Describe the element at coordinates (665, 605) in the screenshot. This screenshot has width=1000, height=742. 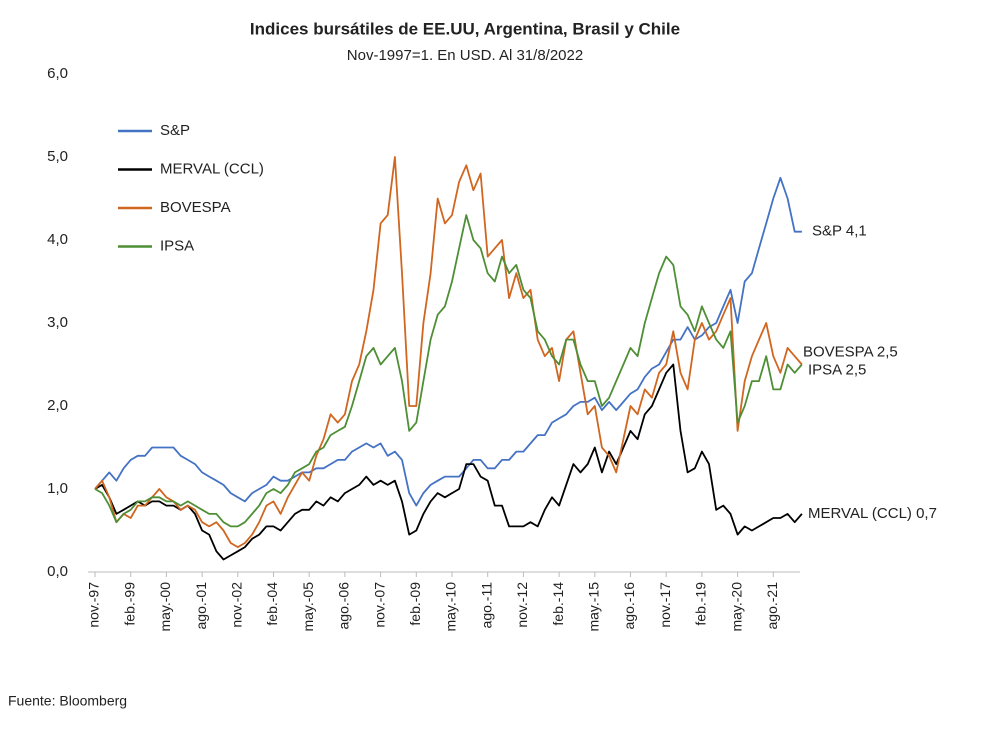
I see `x-tick-label: nov.-17` at that location.